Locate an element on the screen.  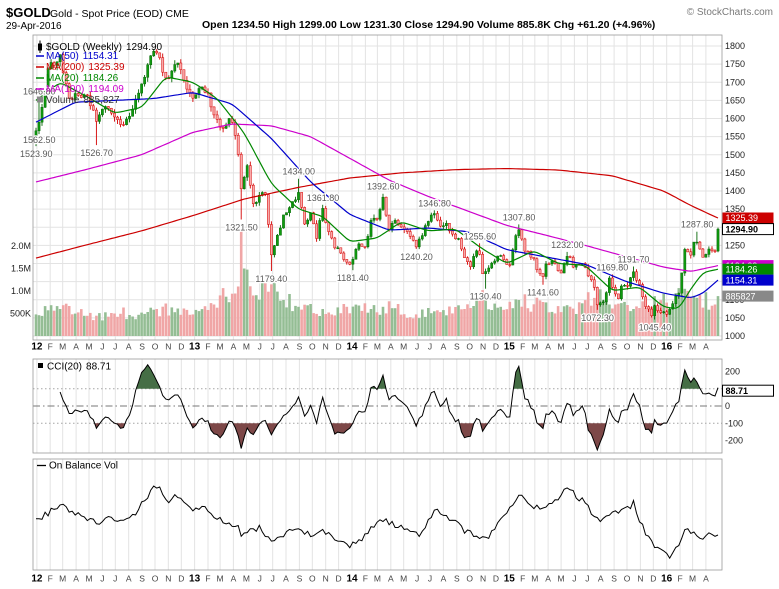
y-tick-label: 1600 is located at coordinates (735, 119).